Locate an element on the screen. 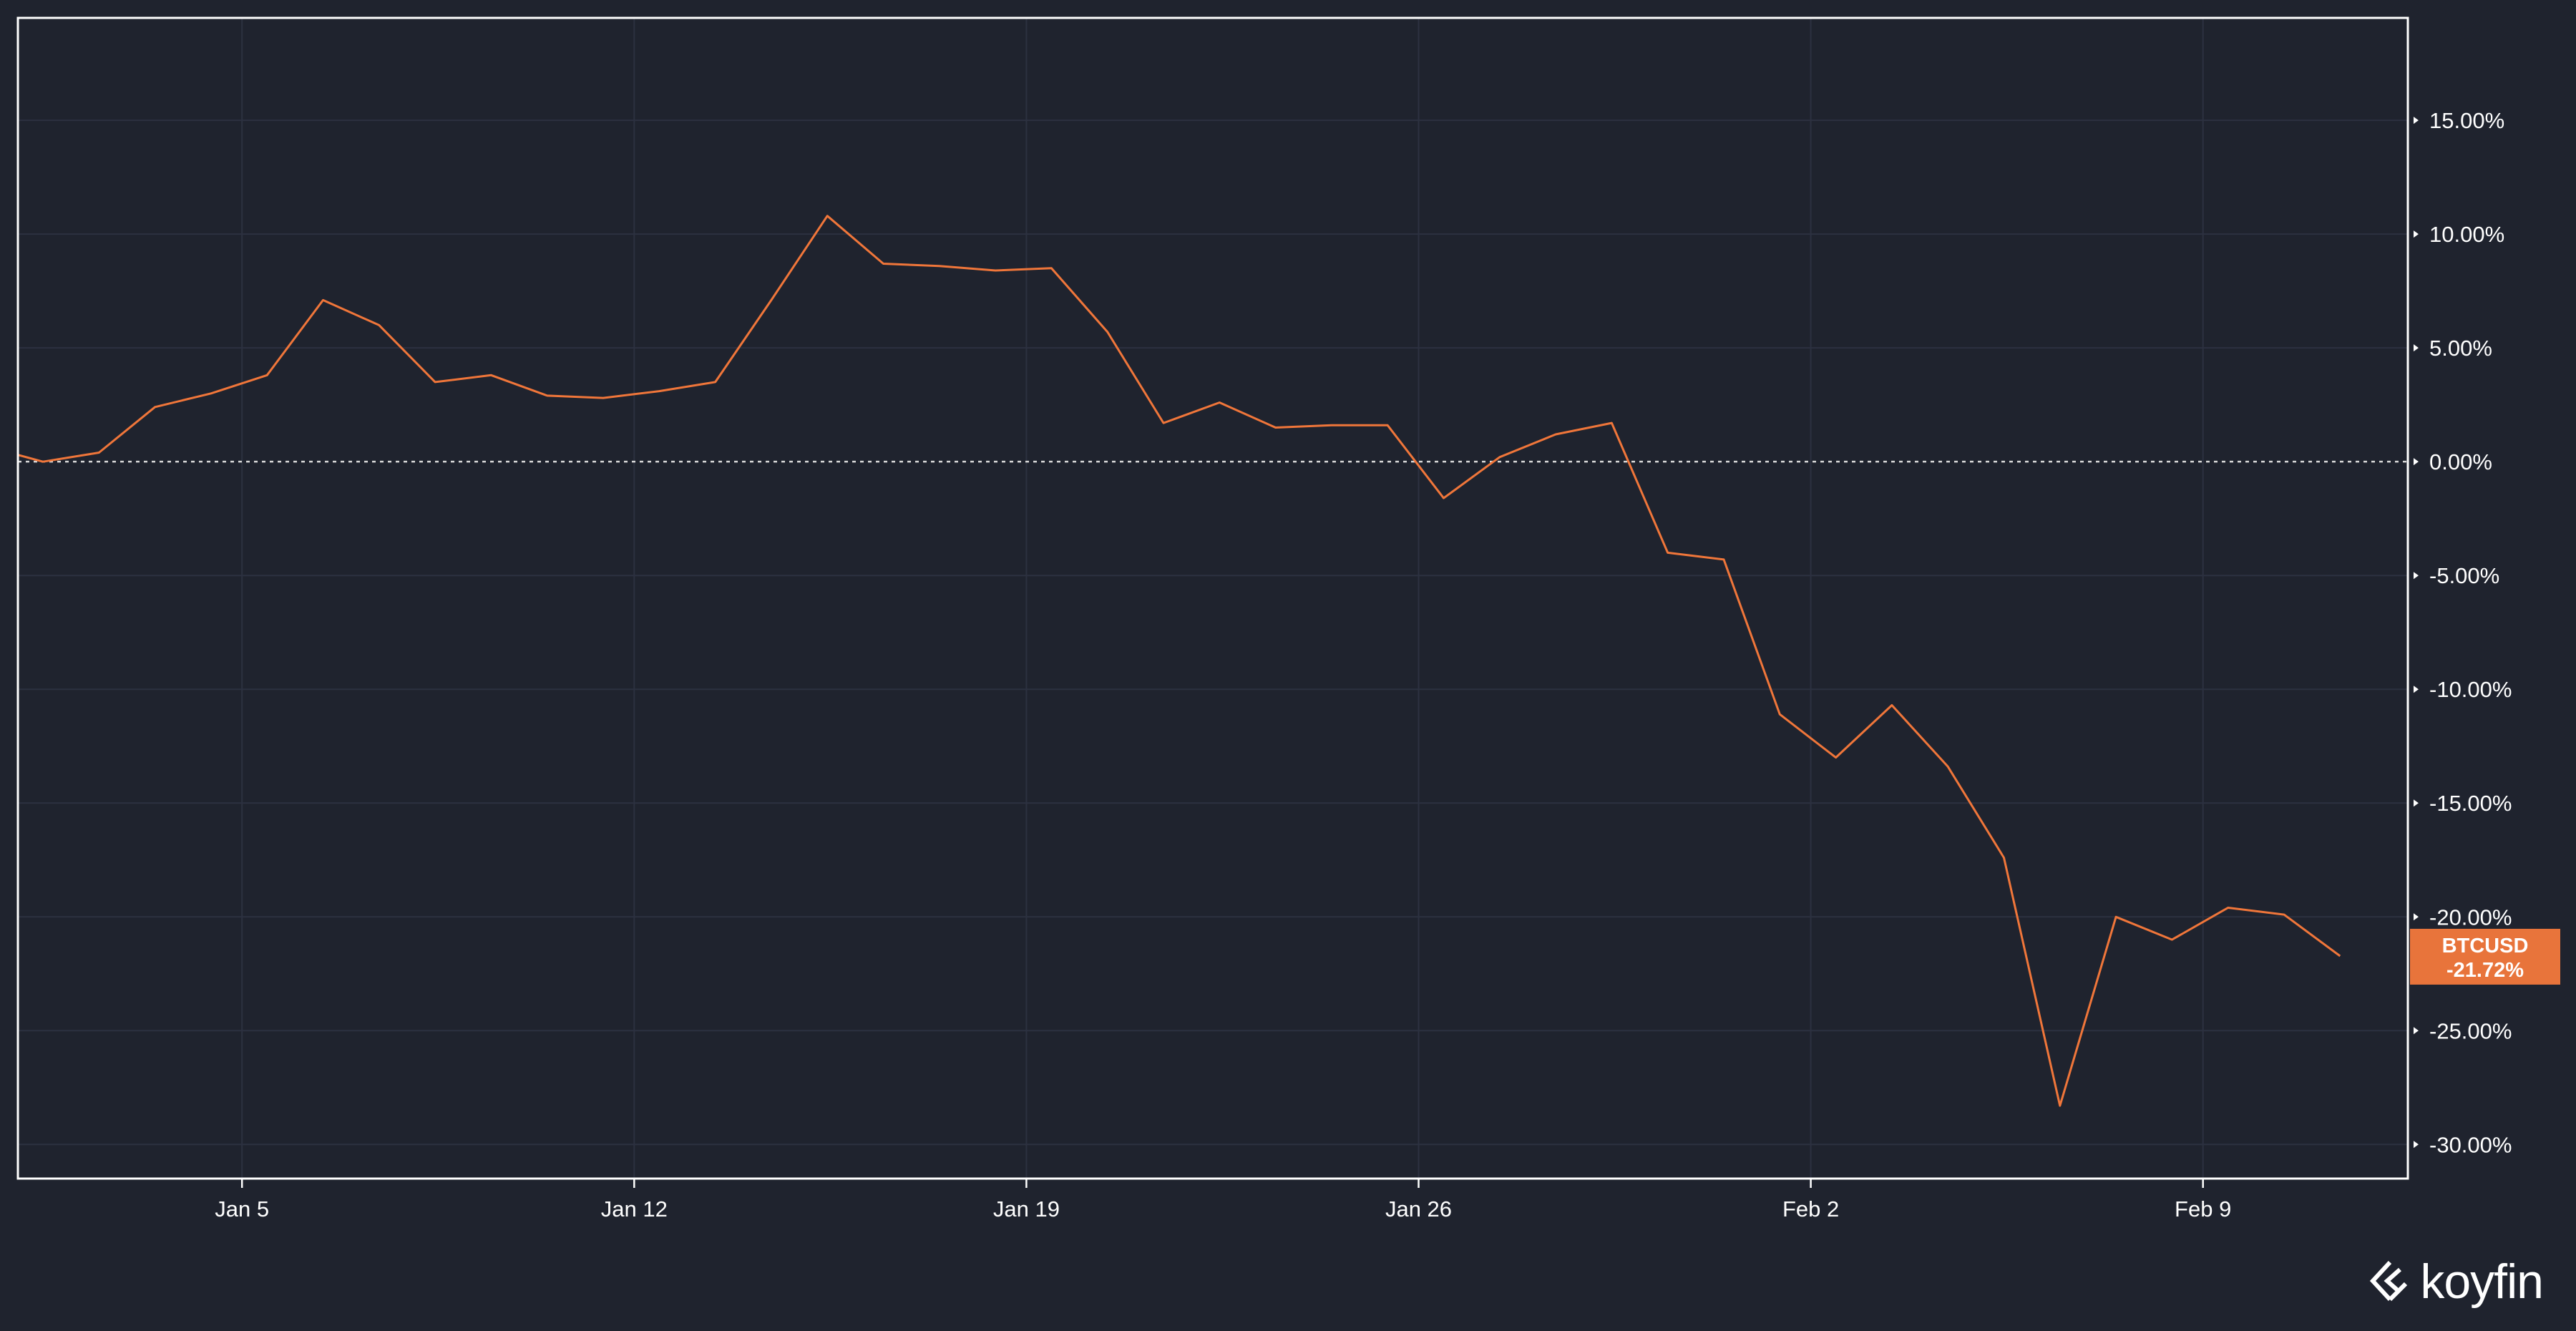  x-tick-label: Jan 19 is located at coordinates (1026, 1209).